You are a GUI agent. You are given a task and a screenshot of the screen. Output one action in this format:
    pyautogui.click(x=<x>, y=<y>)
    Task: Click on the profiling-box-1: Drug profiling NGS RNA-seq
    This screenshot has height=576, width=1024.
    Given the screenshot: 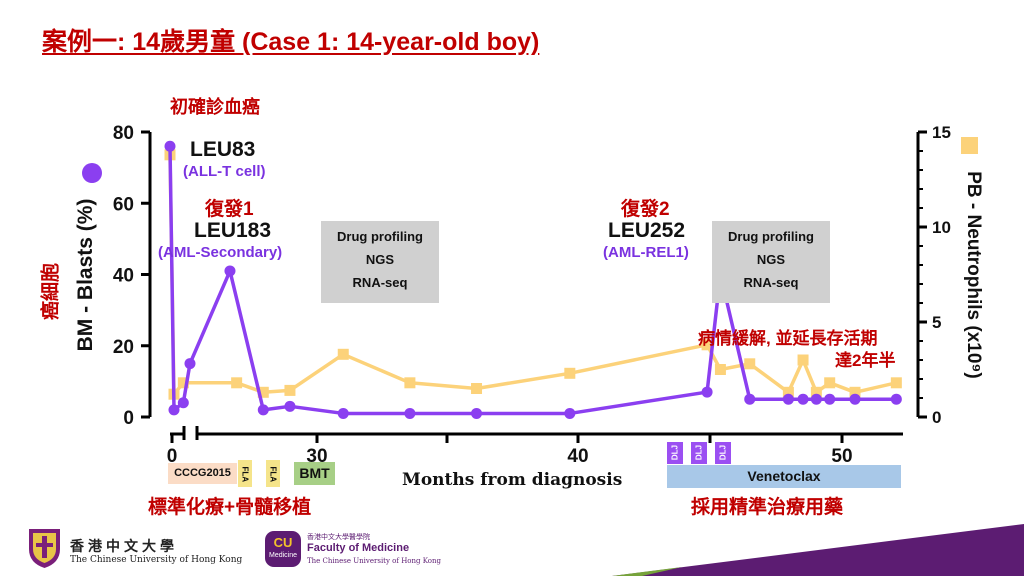 What is the action you would take?
    pyautogui.click(x=380, y=262)
    